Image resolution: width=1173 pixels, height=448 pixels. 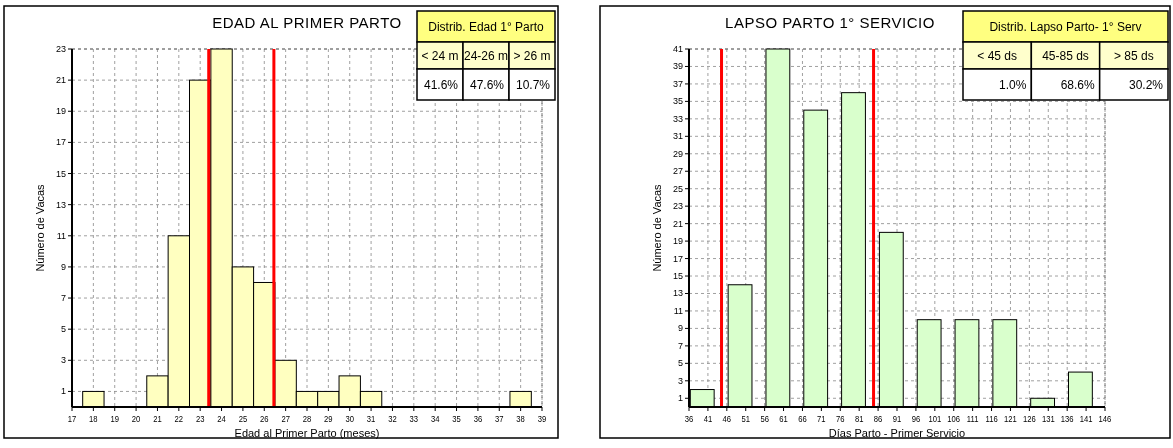 I want to click on text: > 85 ds, so click(x=1133, y=56).